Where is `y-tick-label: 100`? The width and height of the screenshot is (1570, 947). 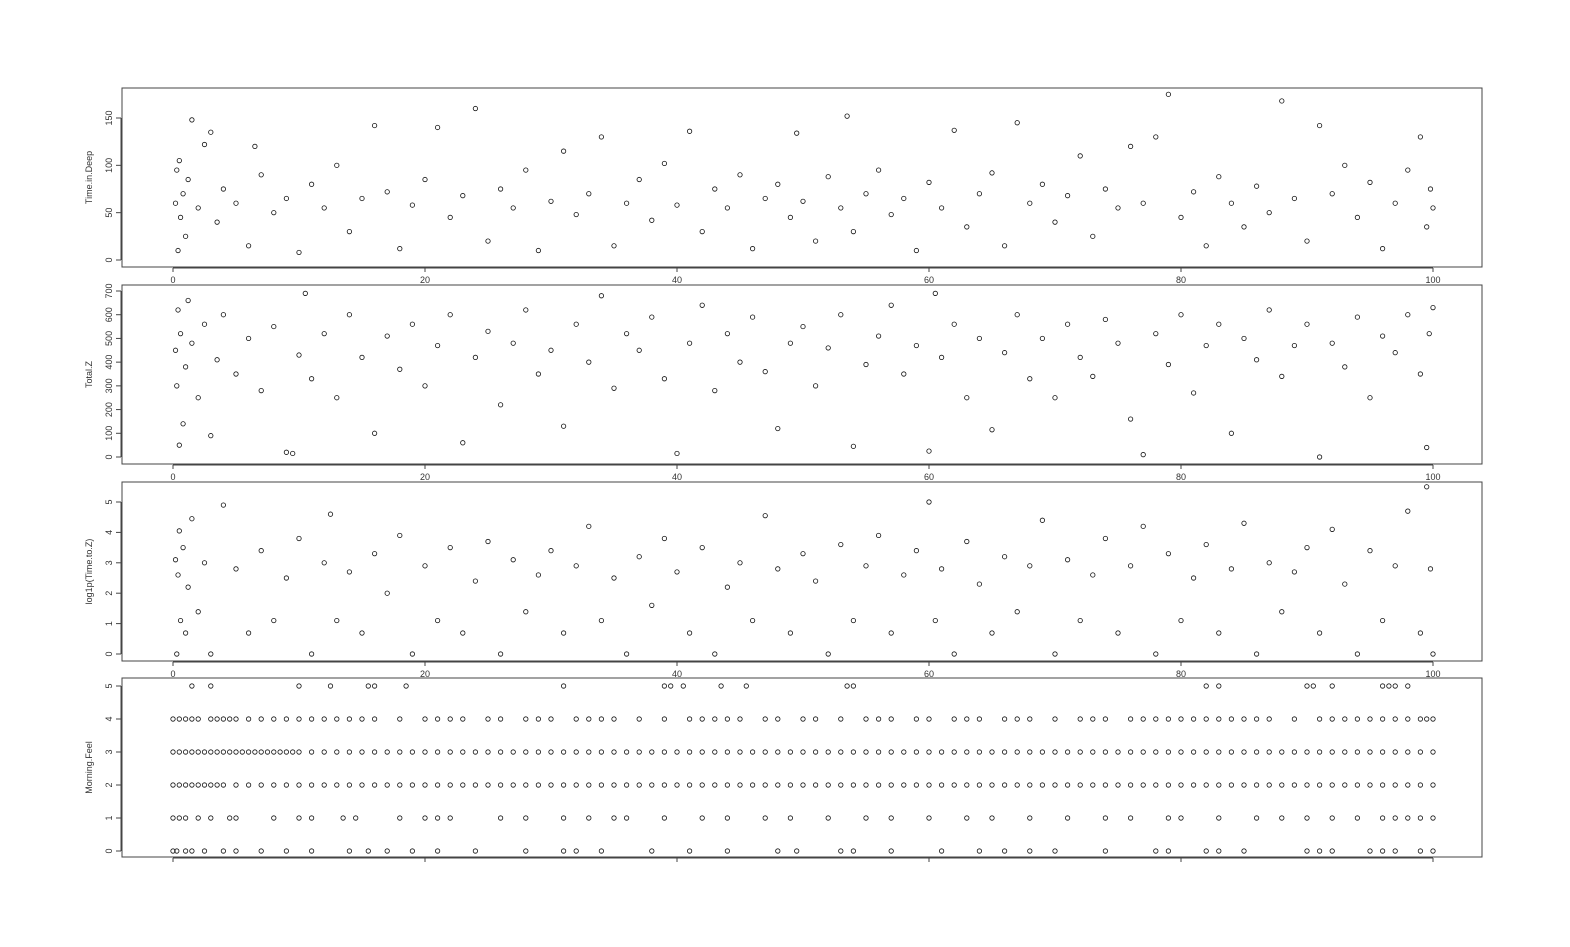 y-tick-label: 100 is located at coordinates (109, 433).